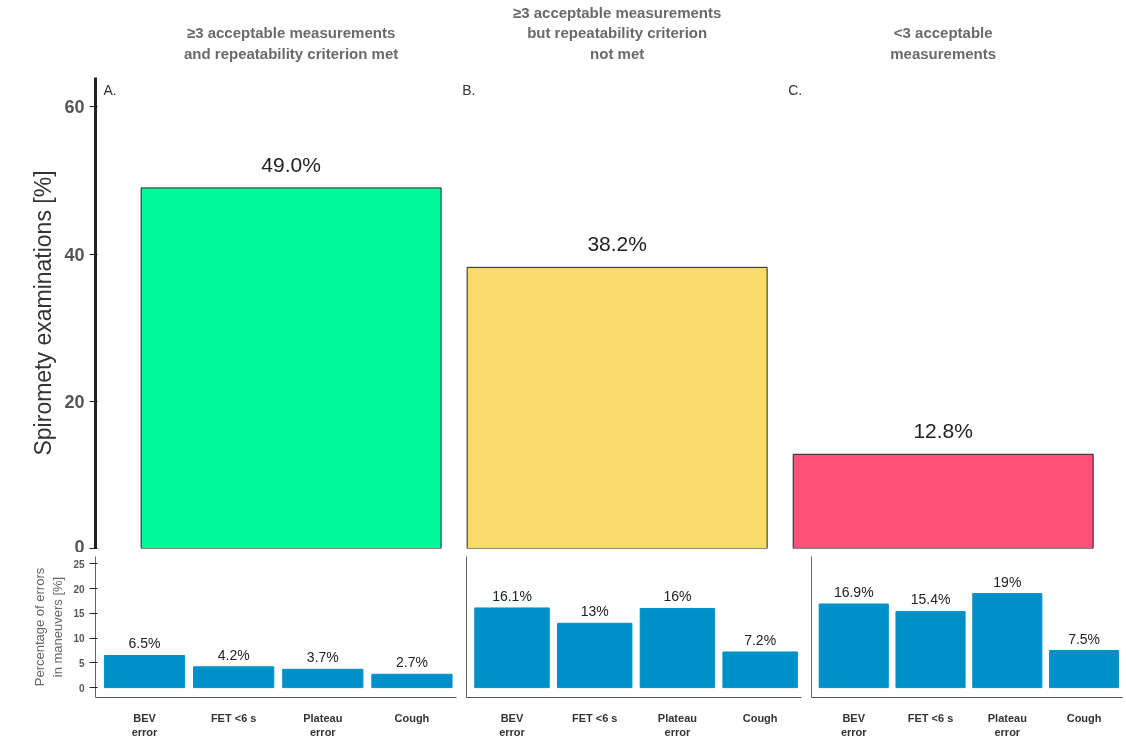  I want to click on x-tick-label: ≥3 acceptable measurements and repeatability criterion met, so click(291, 43).